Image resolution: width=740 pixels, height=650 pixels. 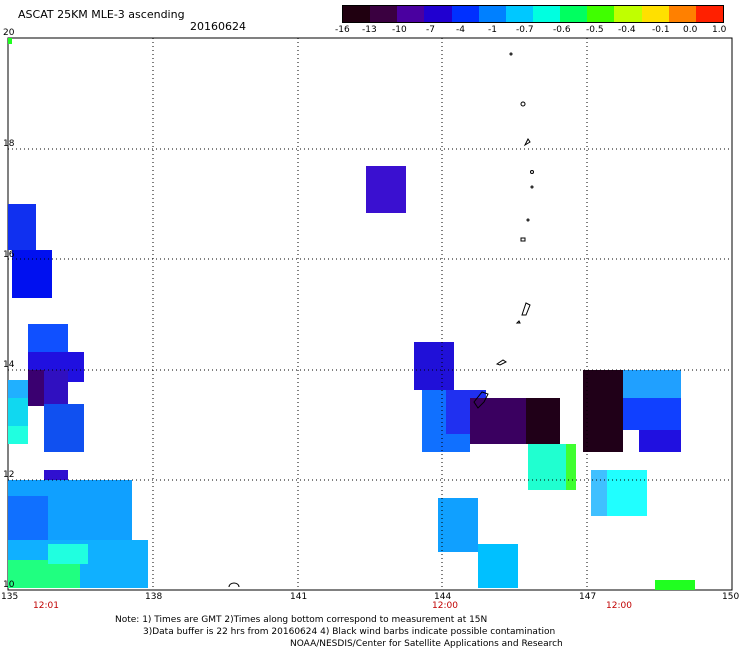 I want to click on lon-label: 144, so click(x=443, y=597).